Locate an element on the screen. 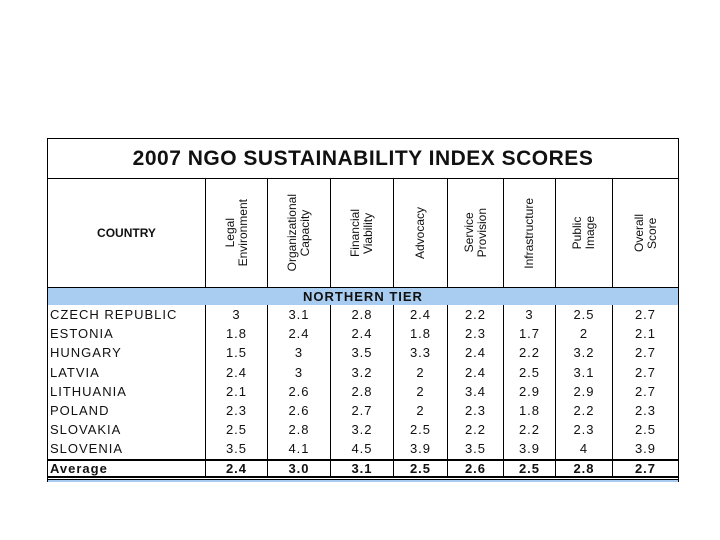  row-label: LITHUANIA is located at coordinates (127, 391).